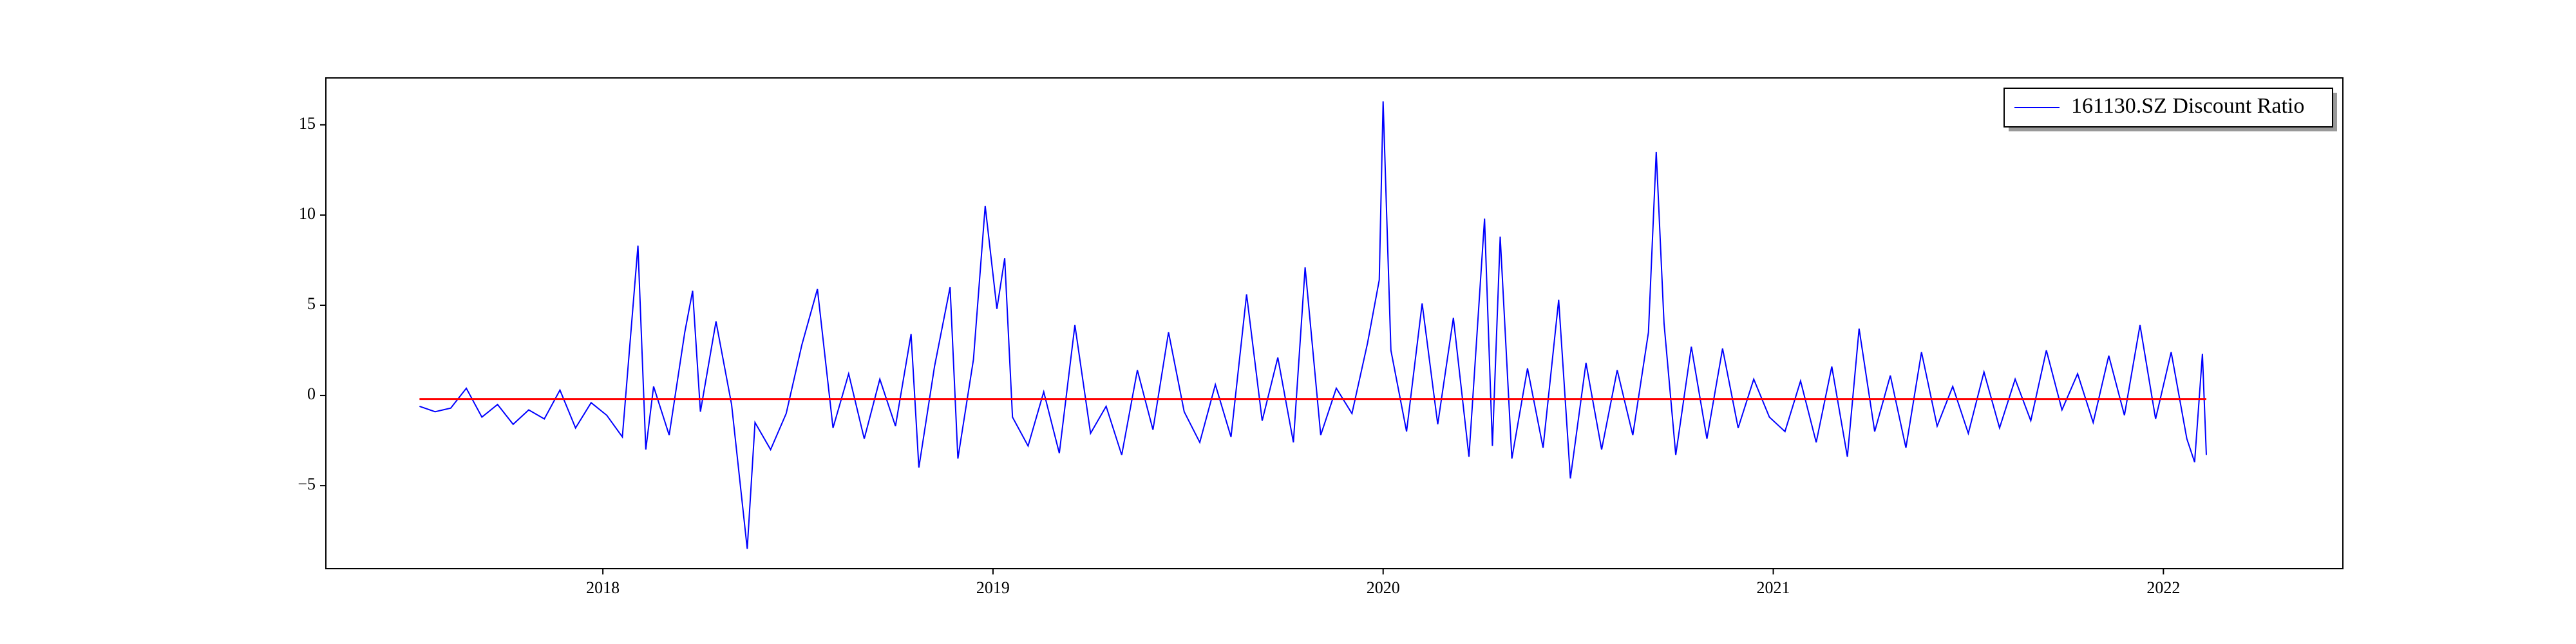 The width and height of the screenshot is (2576, 644). What do you see at coordinates (603, 587) in the screenshot?
I see `x-tick-label: 2018` at bounding box center [603, 587].